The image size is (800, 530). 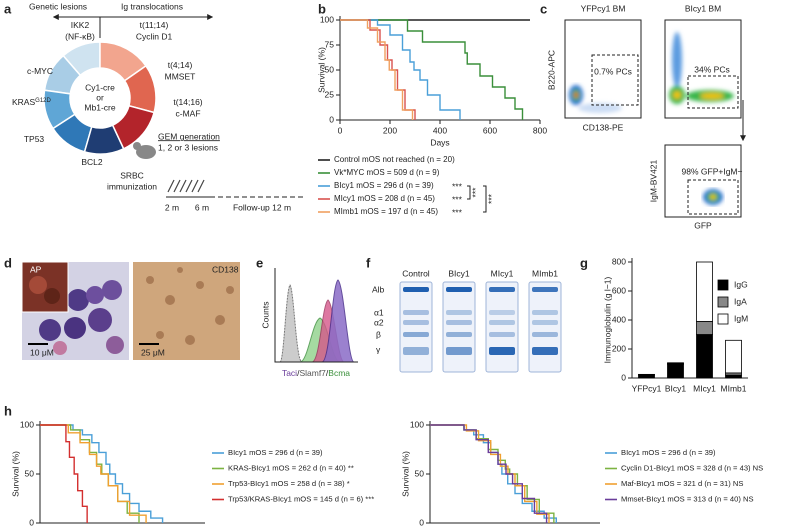 What do you see at coordinates (8, 410) in the screenshot?
I see `panel-label: h` at bounding box center [8, 410].